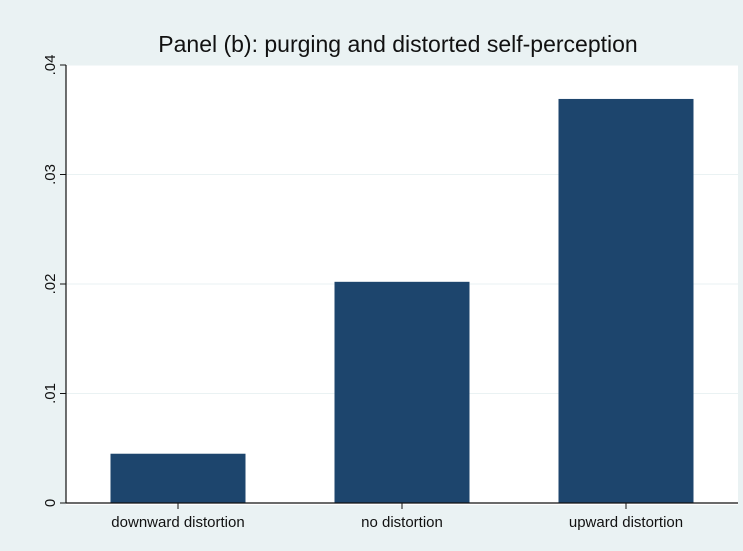 The image size is (743, 551). I want to click on x-tick-label-2: upward distortion, so click(626, 522).